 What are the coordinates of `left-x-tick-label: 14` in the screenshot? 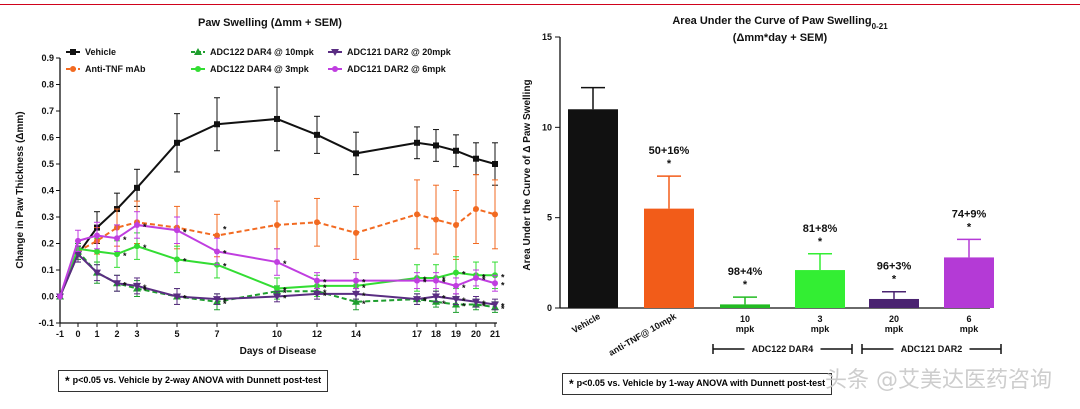 It's located at (356, 334).